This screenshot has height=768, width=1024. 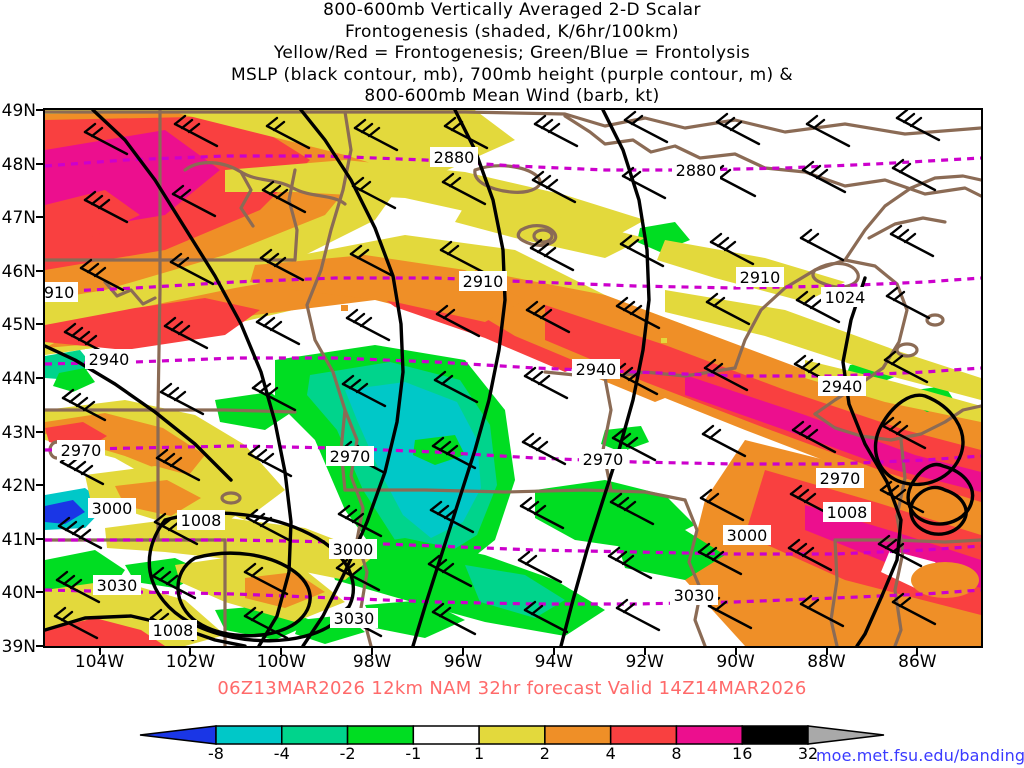 What do you see at coordinates (178, 735) in the screenshot?
I see `colorbar-under-arrow` at bounding box center [178, 735].